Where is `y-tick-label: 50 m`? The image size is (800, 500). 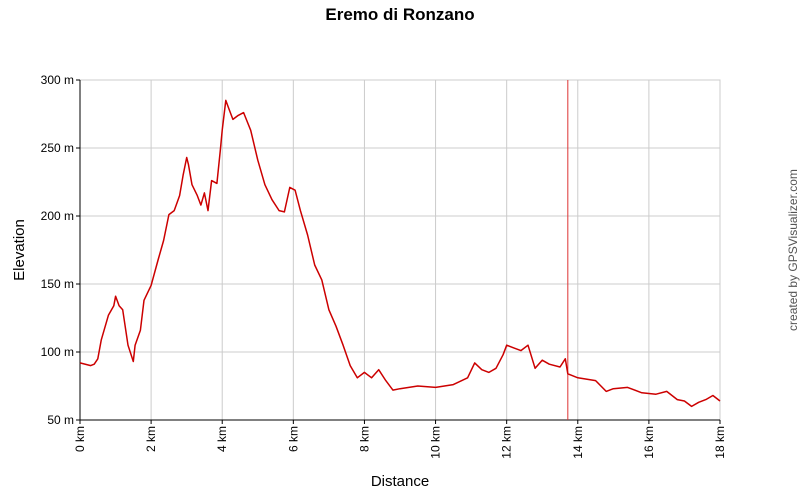 y-tick-label: 50 m is located at coordinates (60, 420).